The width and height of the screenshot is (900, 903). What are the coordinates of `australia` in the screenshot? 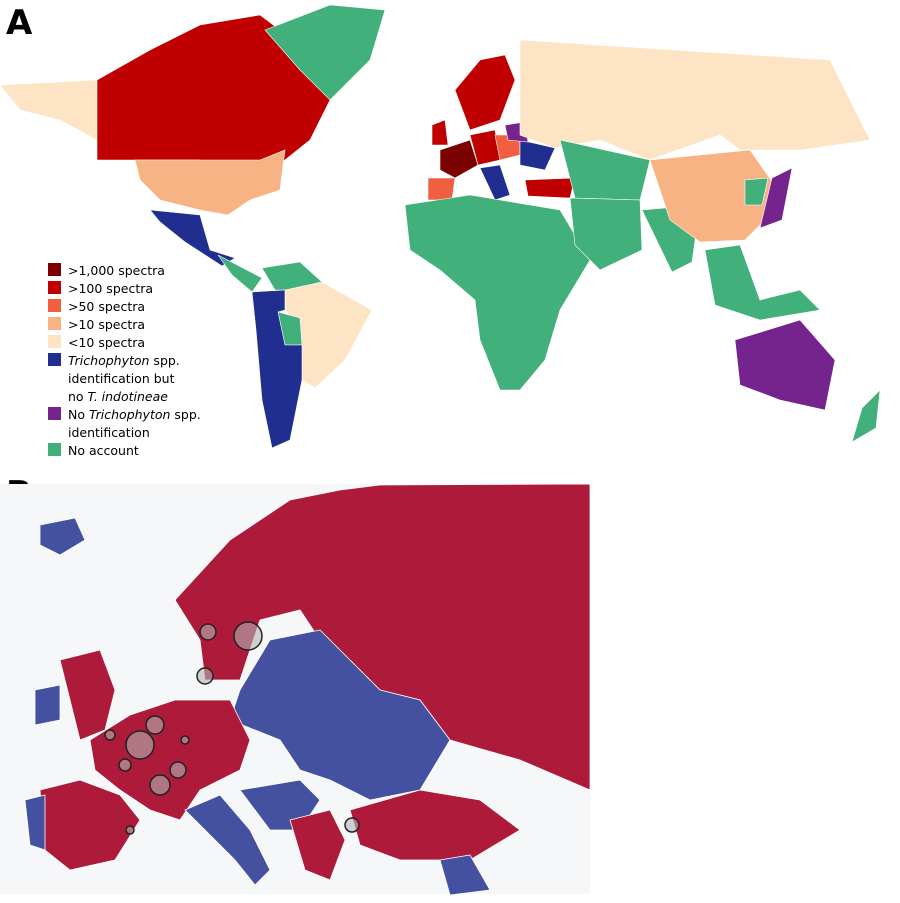 It's located at (785, 365).